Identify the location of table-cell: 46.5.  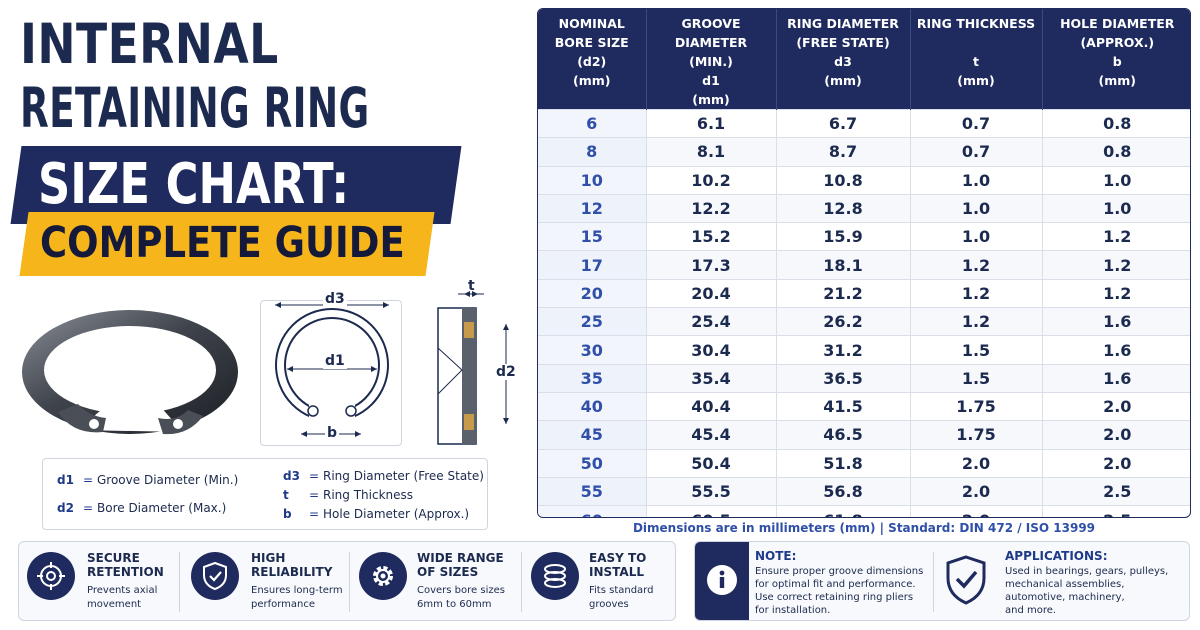
(843, 435).